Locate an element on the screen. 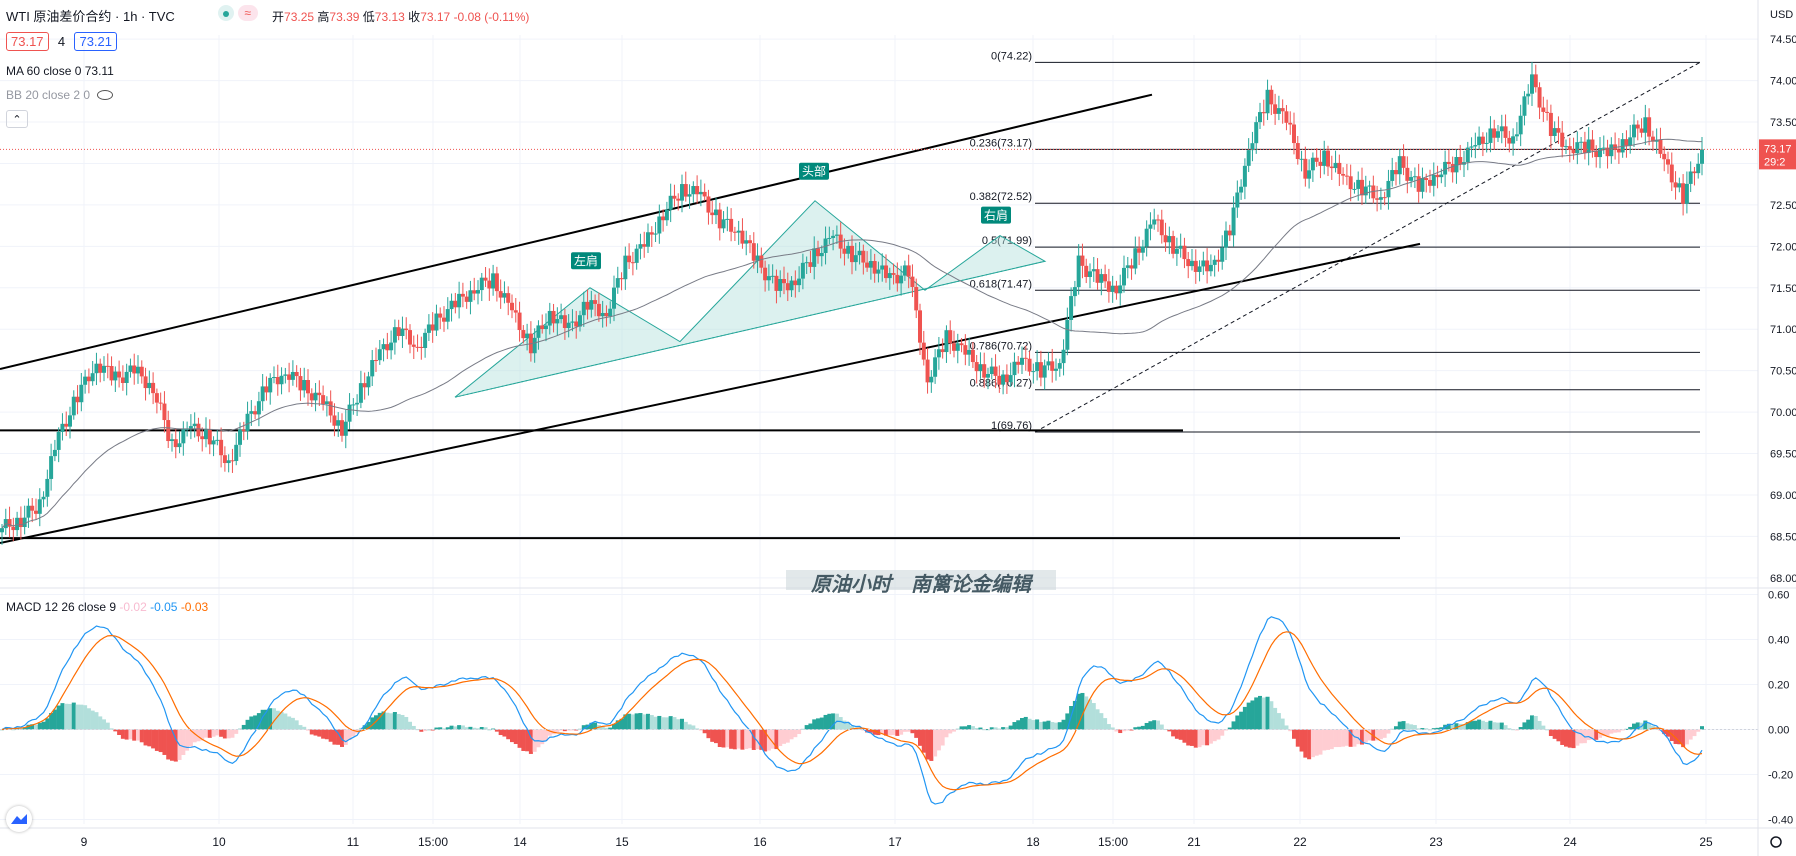  symbol-title: WTI 原油差价合约 · 1h · TVC is located at coordinates (90, 15).